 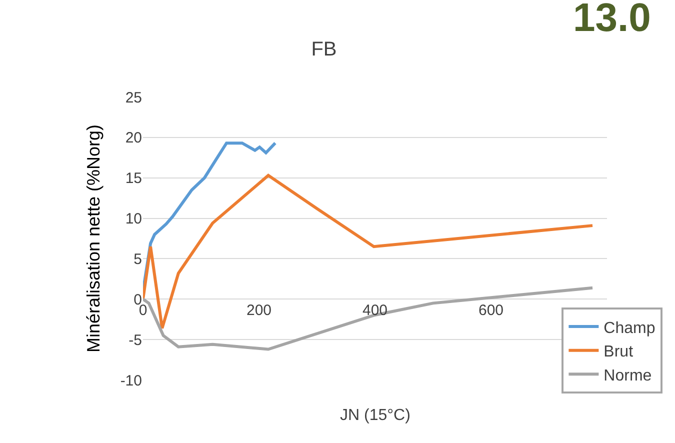 I want to click on y-tick-label: 10, so click(x=133, y=219).